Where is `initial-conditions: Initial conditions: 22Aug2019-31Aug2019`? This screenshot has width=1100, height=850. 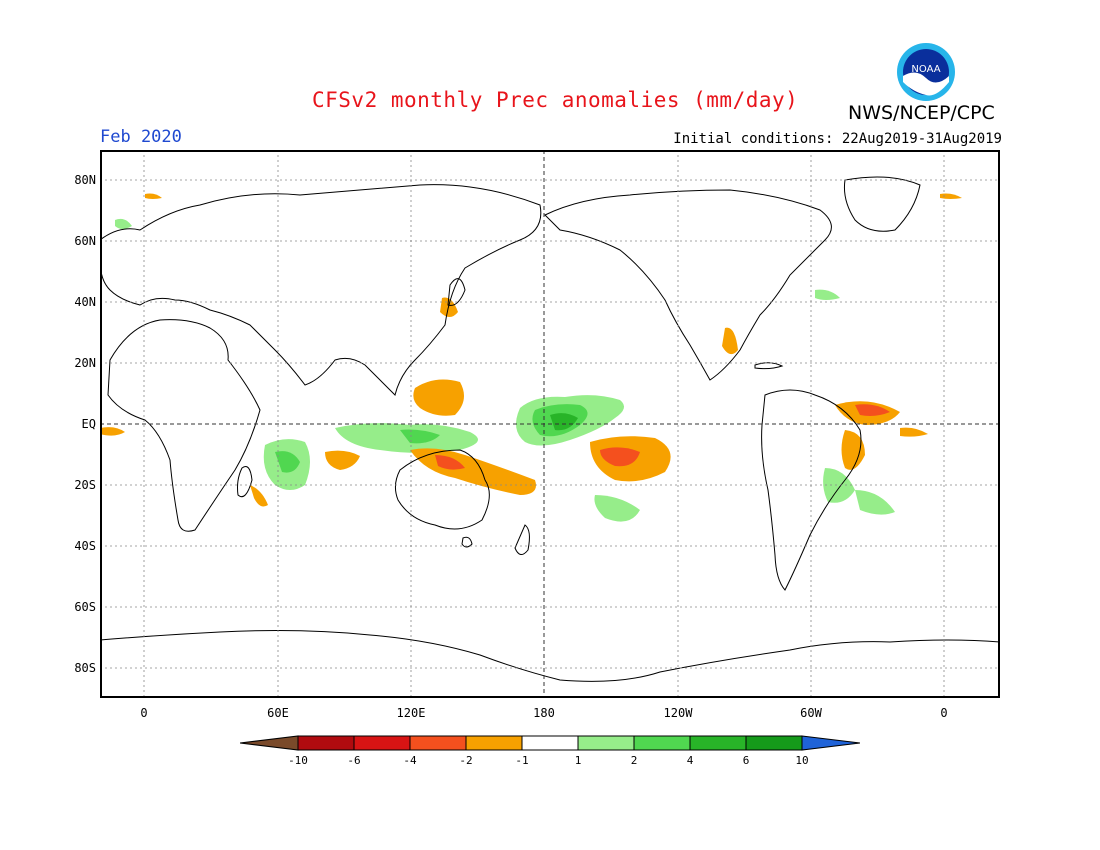 initial-conditions: Initial conditions: 22Aug2019-31Aug2019 is located at coordinates (837, 139).